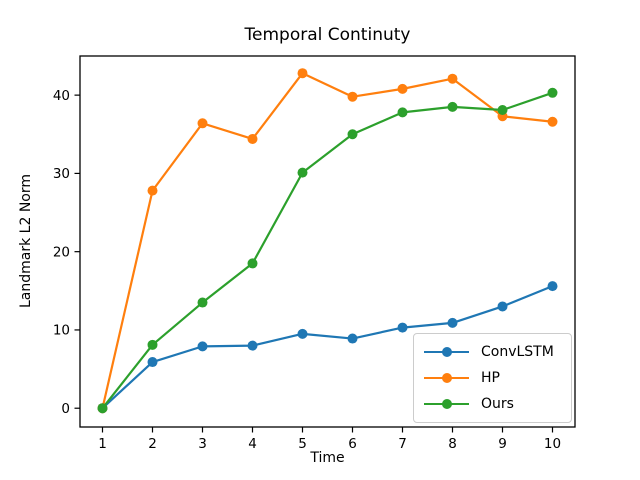 Image resolution: width=640 pixels, height=480 pixels. What do you see at coordinates (65, 409) in the screenshot?
I see `y-tick-label: 0` at bounding box center [65, 409].